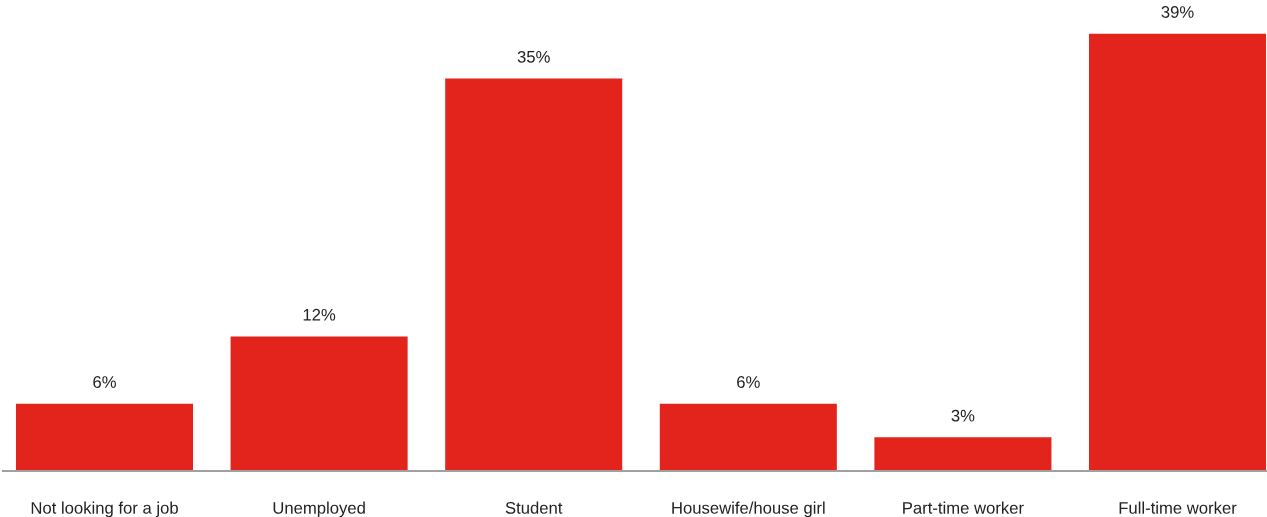  What do you see at coordinates (963, 507) in the screenshot?
I see `x-tick-label: Part-time worker` at bounding box center [963, 507].